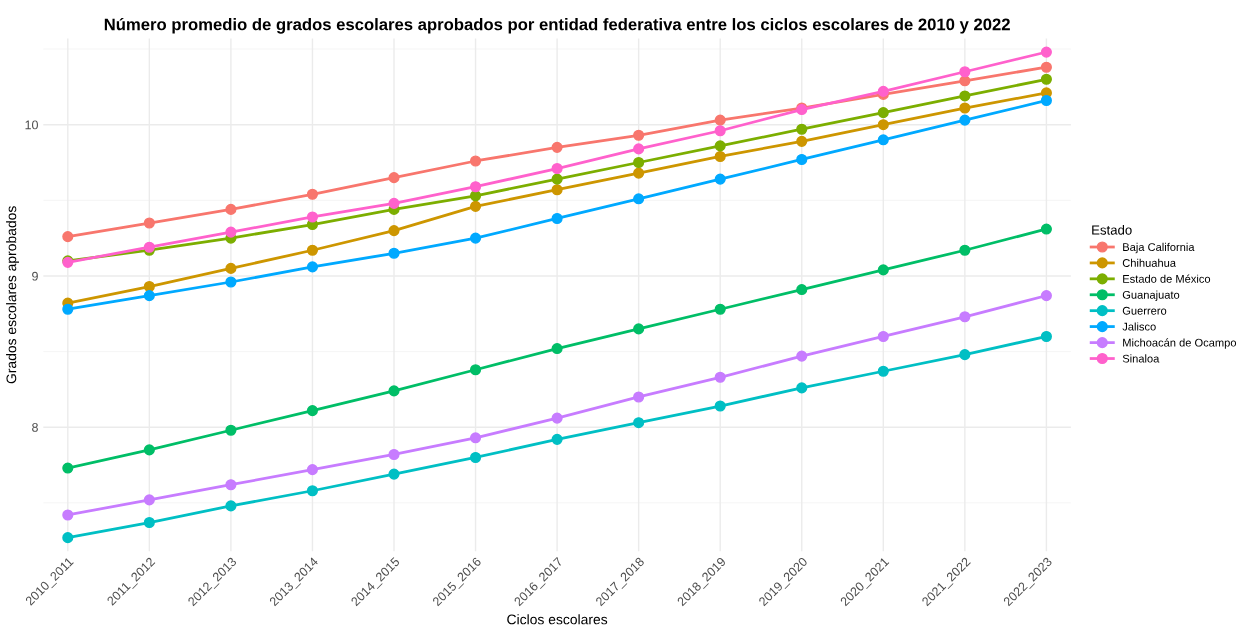  Describe the element at coordinates (1159, 248) in the screenshot. I see `legend-label: Baja California` at that location.